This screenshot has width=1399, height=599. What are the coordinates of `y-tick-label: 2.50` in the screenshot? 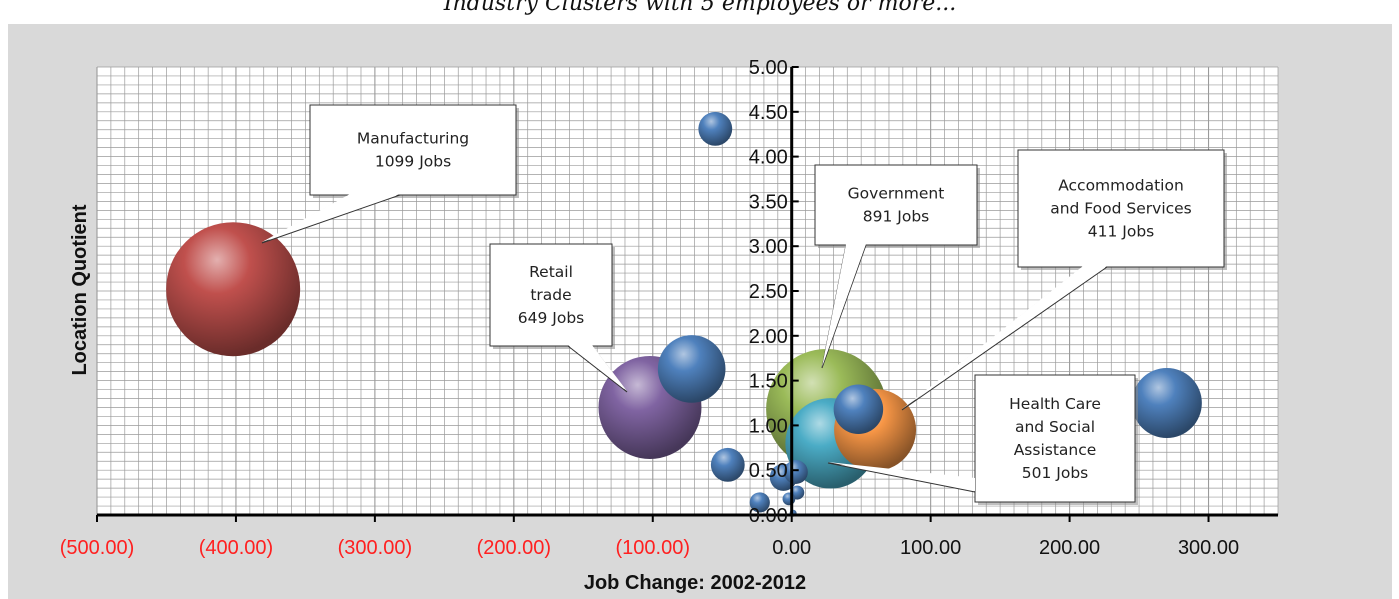 It's located at (768, 292).